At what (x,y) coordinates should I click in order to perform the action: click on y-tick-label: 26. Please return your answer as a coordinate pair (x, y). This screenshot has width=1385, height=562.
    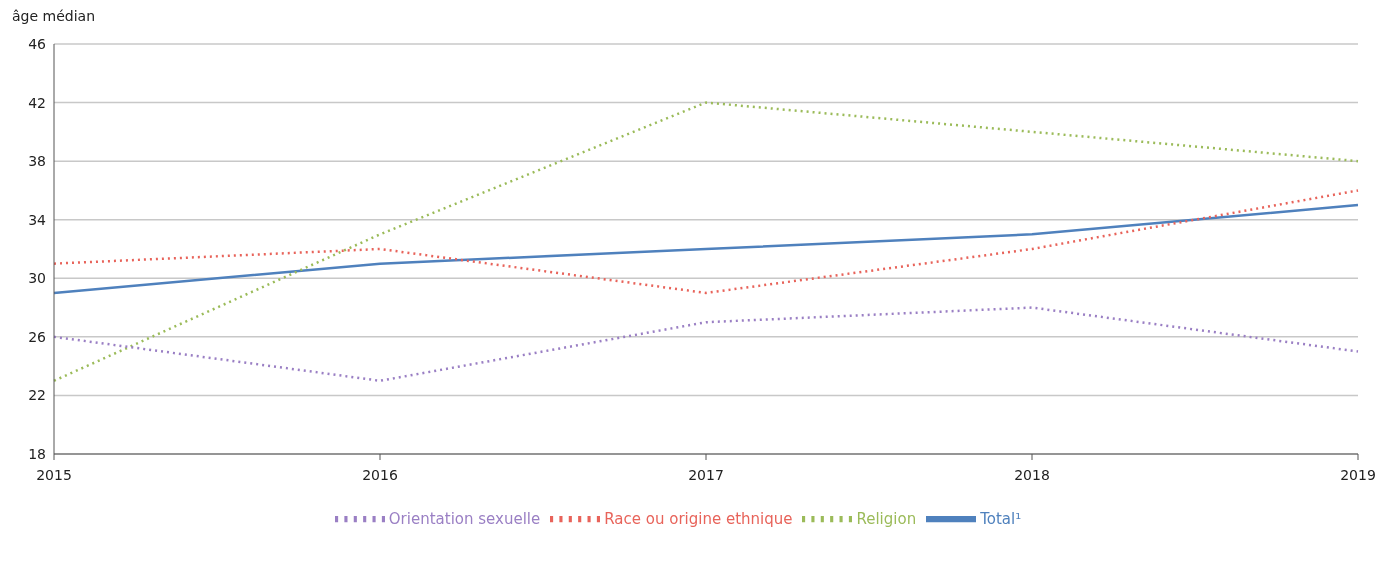
    Looking at the image, I should click on (37, 336).